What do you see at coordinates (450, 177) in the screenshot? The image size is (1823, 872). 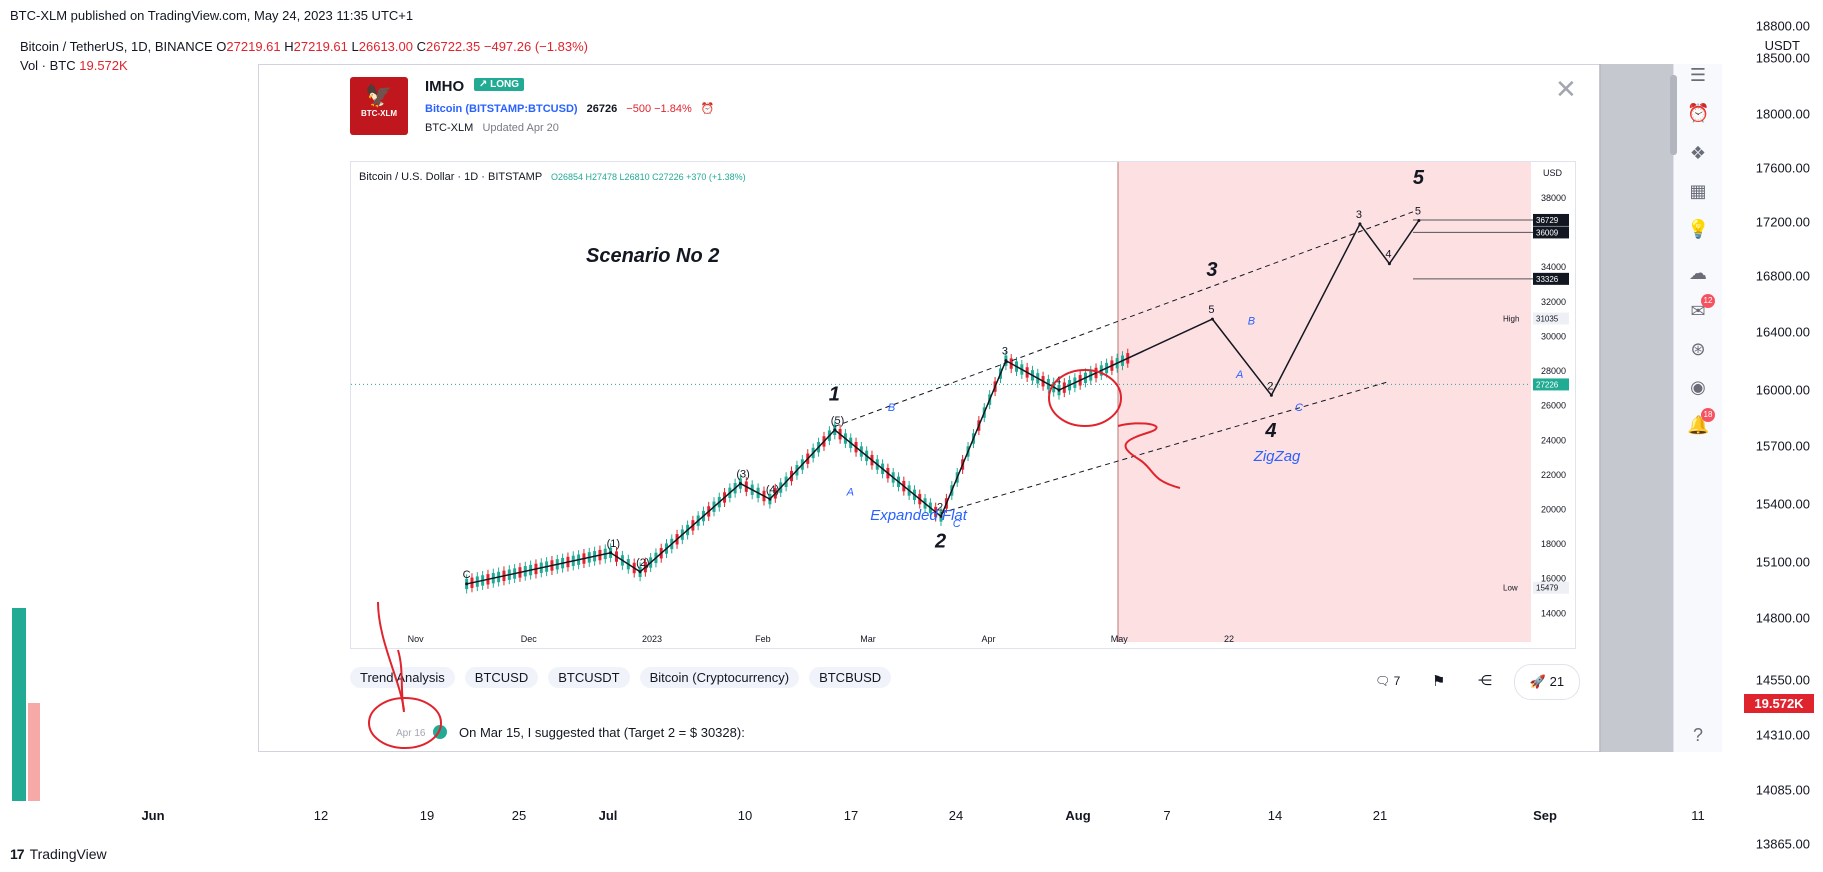 I see `chart-title: Bitcoin / U.S. Dollar · 1D · BITSTAMP` at bounding box center [450, 177].